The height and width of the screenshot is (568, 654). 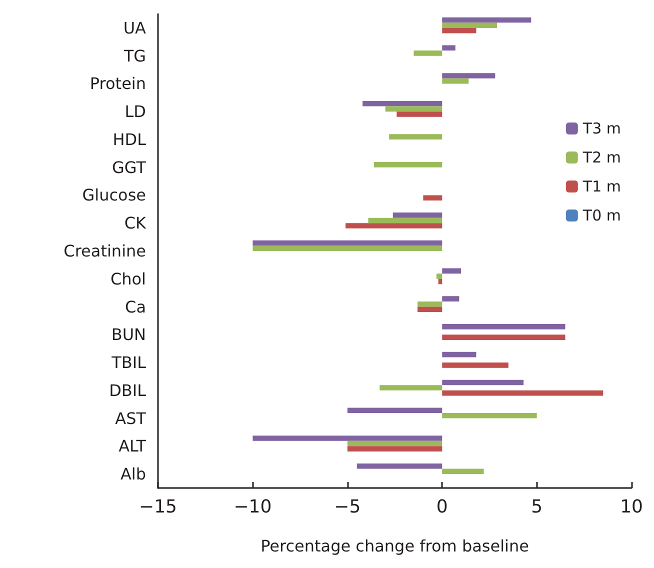 I want to click on y-tick-label: Chol, so click(x=128, y=278).